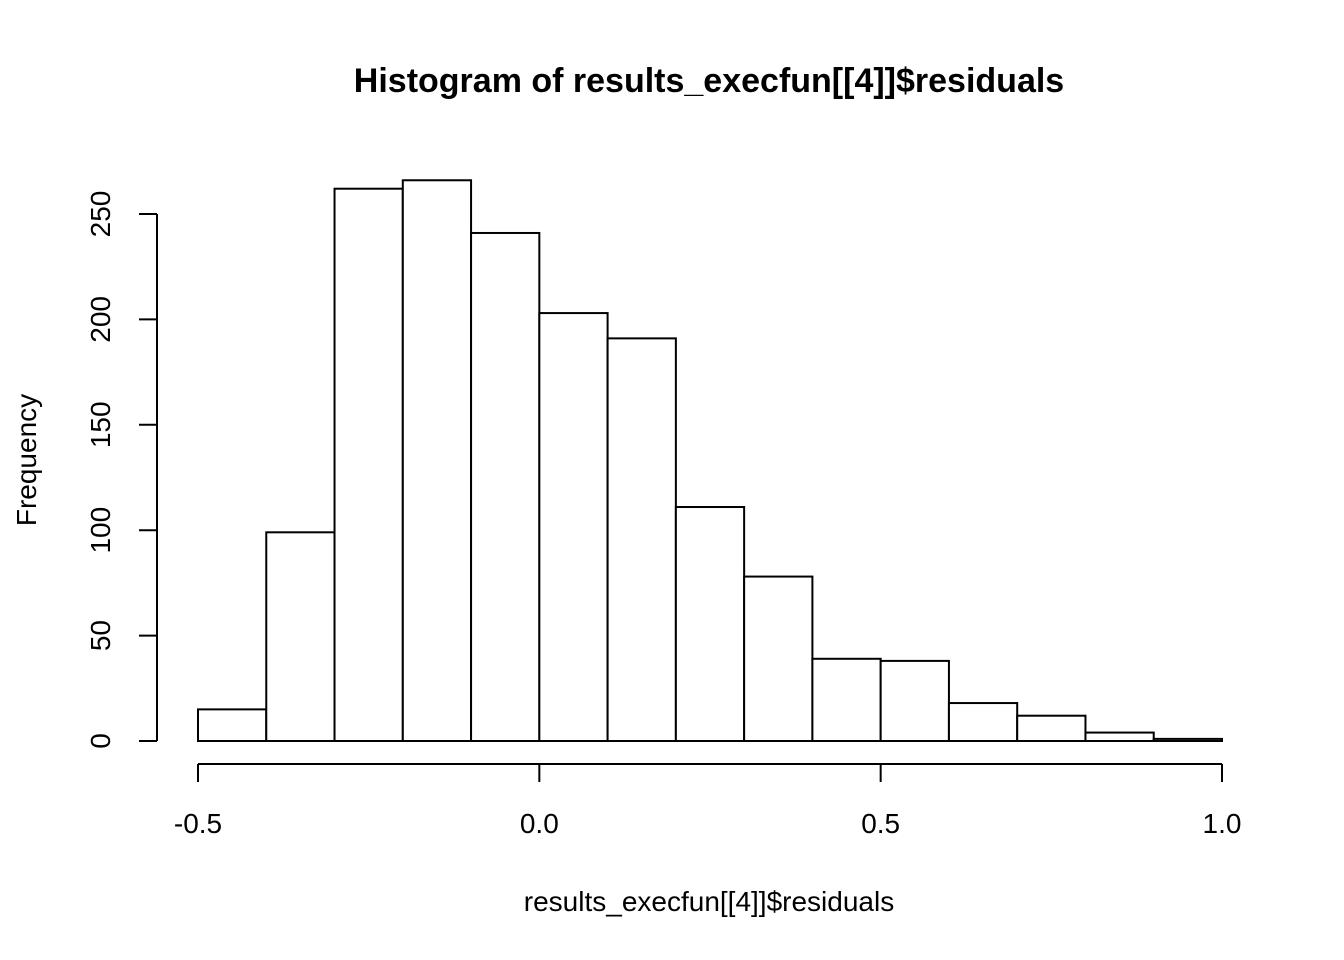  What do you see at coordinates (100, 319) in the screenshot?
I see `y-tick-label: 200` at bounding box center [100, 319].